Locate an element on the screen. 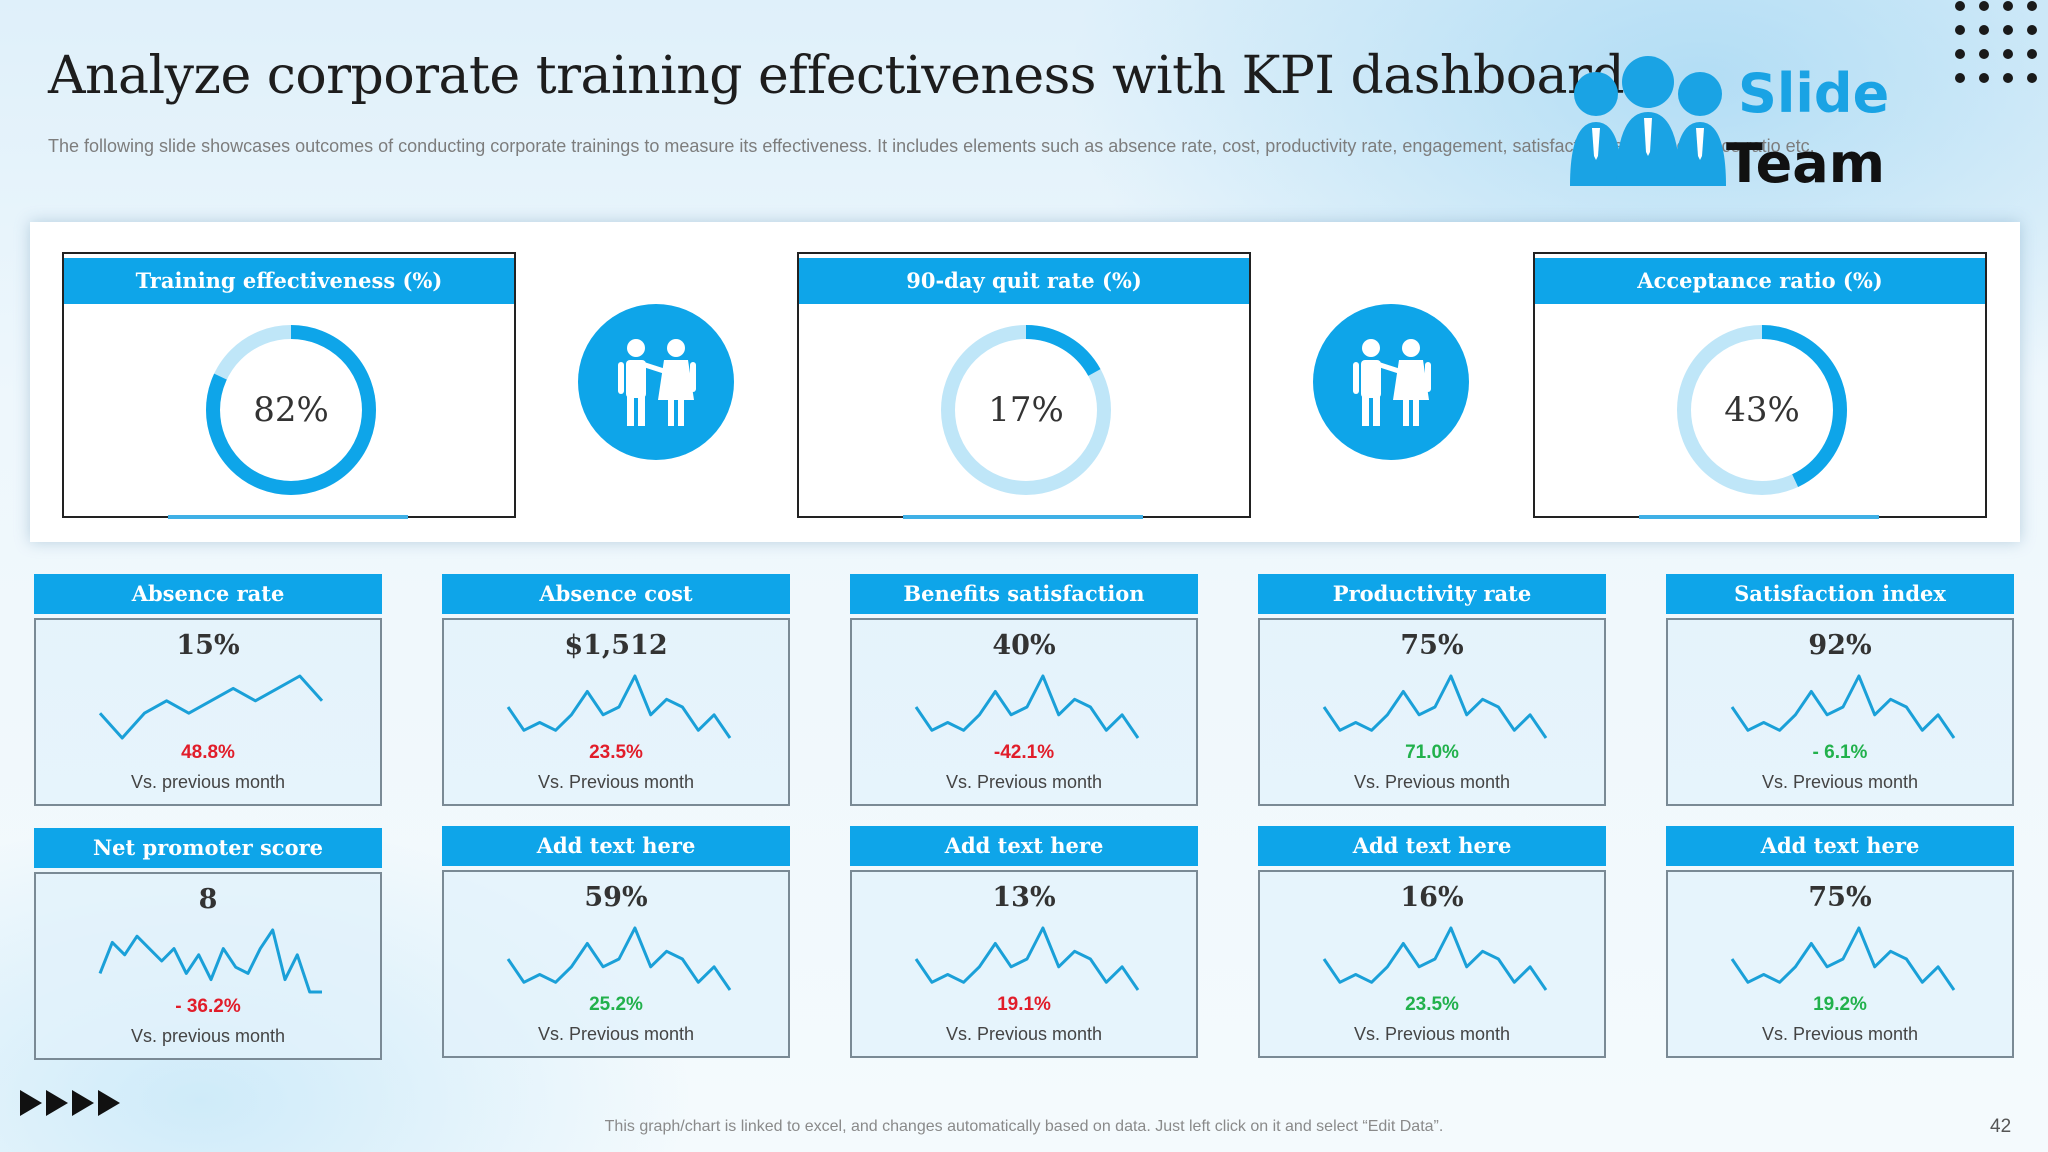  metric-value: 8 is located at coordinates (208, 899).